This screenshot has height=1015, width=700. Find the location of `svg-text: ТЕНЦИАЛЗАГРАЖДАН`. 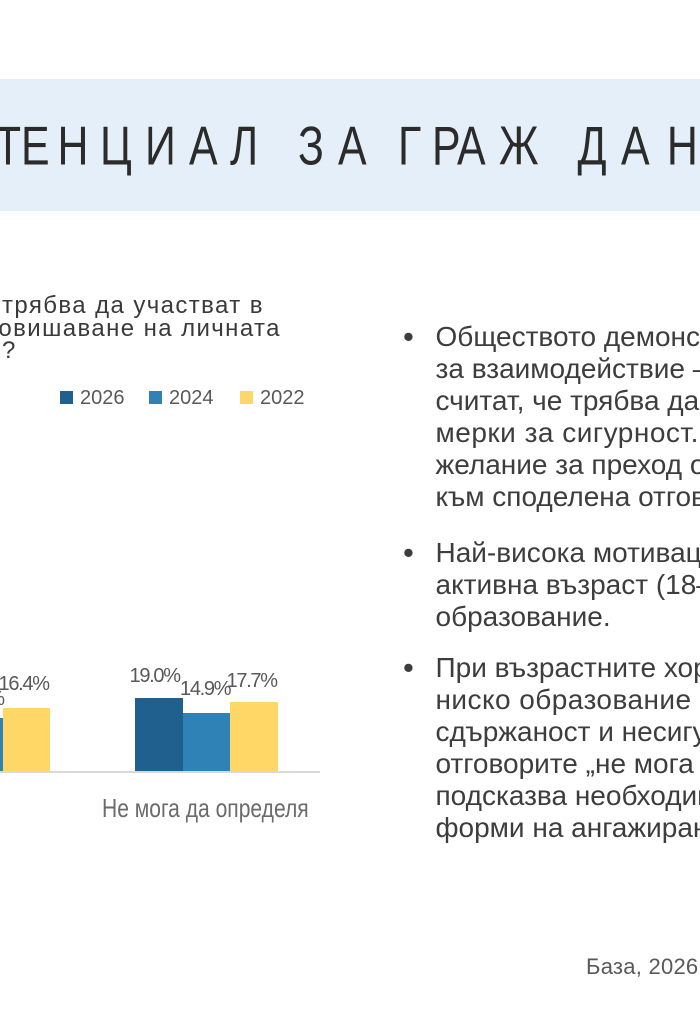

svg-text: ТЕНЦИАЛЗАГРАЖДАН is located at coordinates (349, 145).